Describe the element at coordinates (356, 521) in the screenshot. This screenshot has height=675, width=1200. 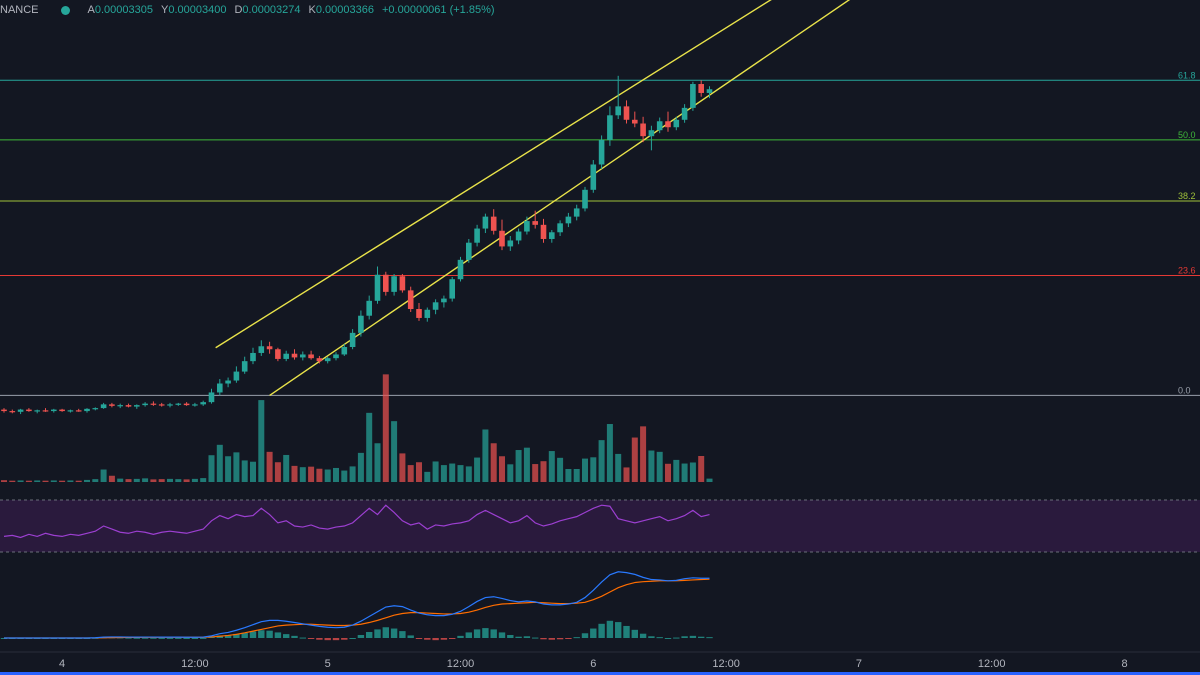
I see `rsi-line` at that location.